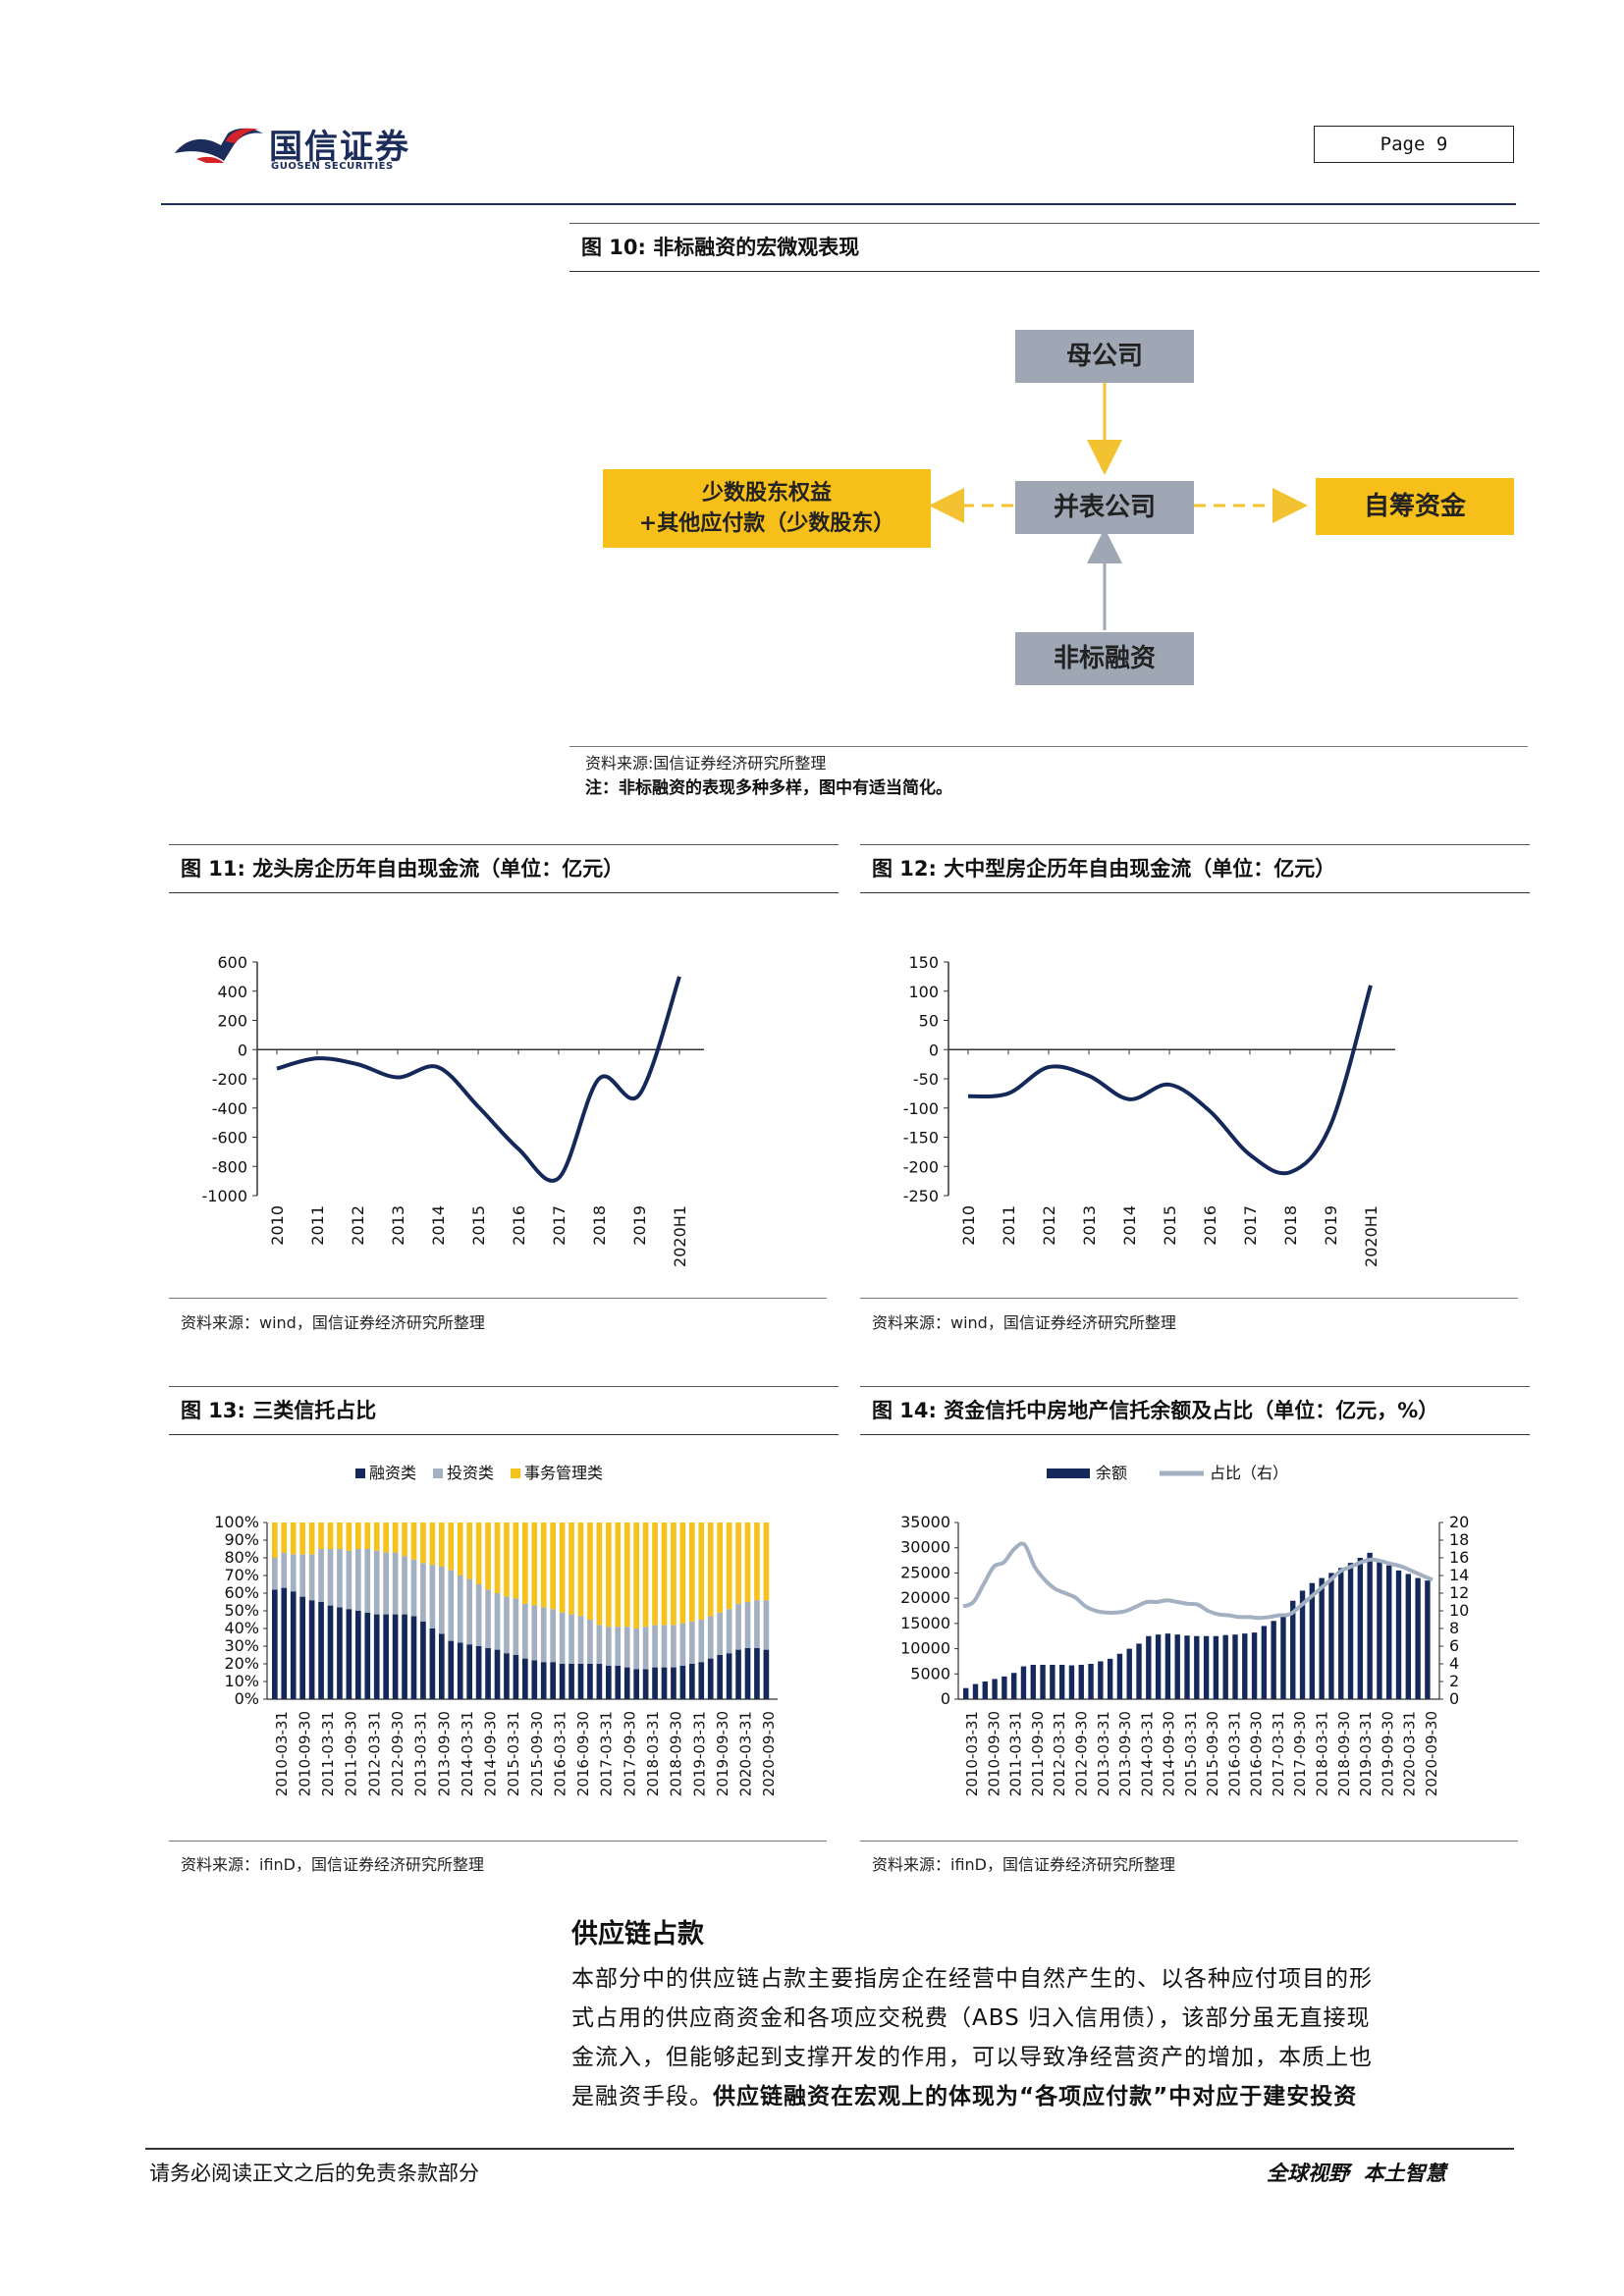  I want to click on page-number-box: Page 9, so click(1414, 145).